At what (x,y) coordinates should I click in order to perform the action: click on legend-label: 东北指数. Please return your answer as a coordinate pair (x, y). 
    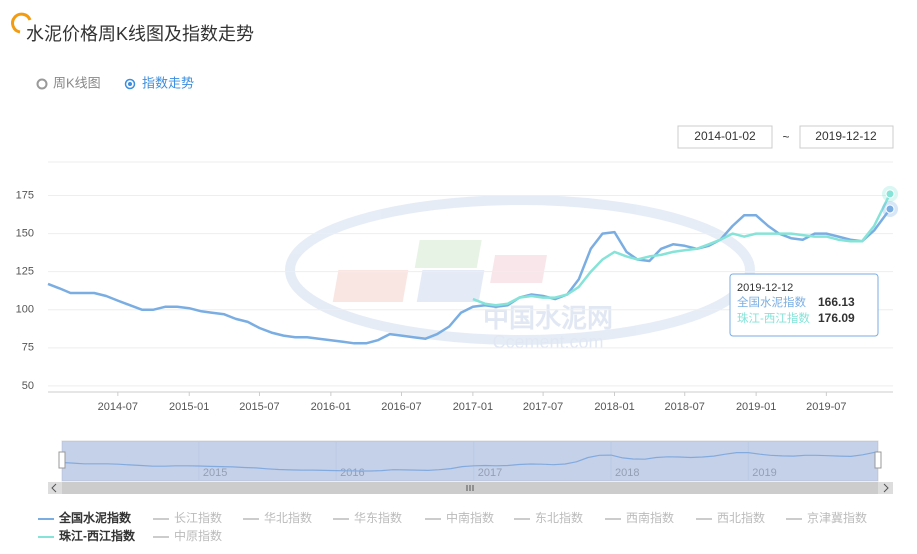
    Looking at the image, I should click on (559, 517).